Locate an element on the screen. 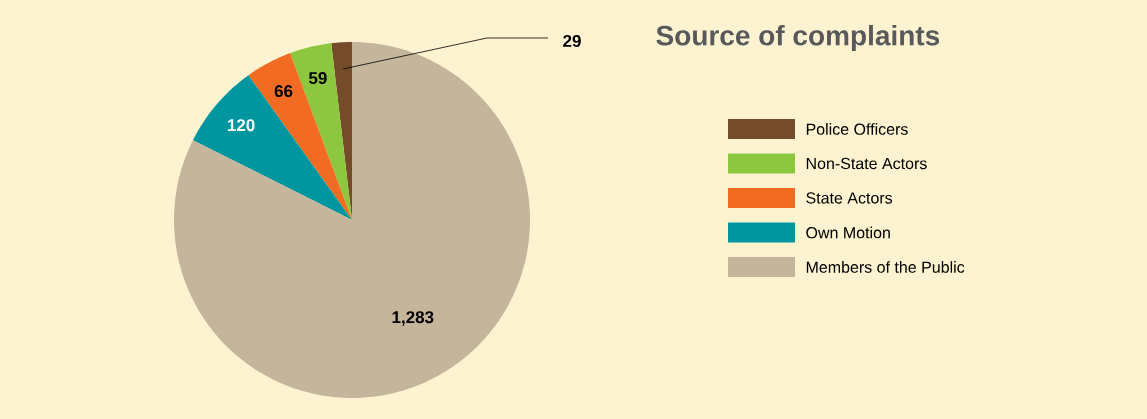  legend-label: Own Motion is located at coordinates (848, 232).